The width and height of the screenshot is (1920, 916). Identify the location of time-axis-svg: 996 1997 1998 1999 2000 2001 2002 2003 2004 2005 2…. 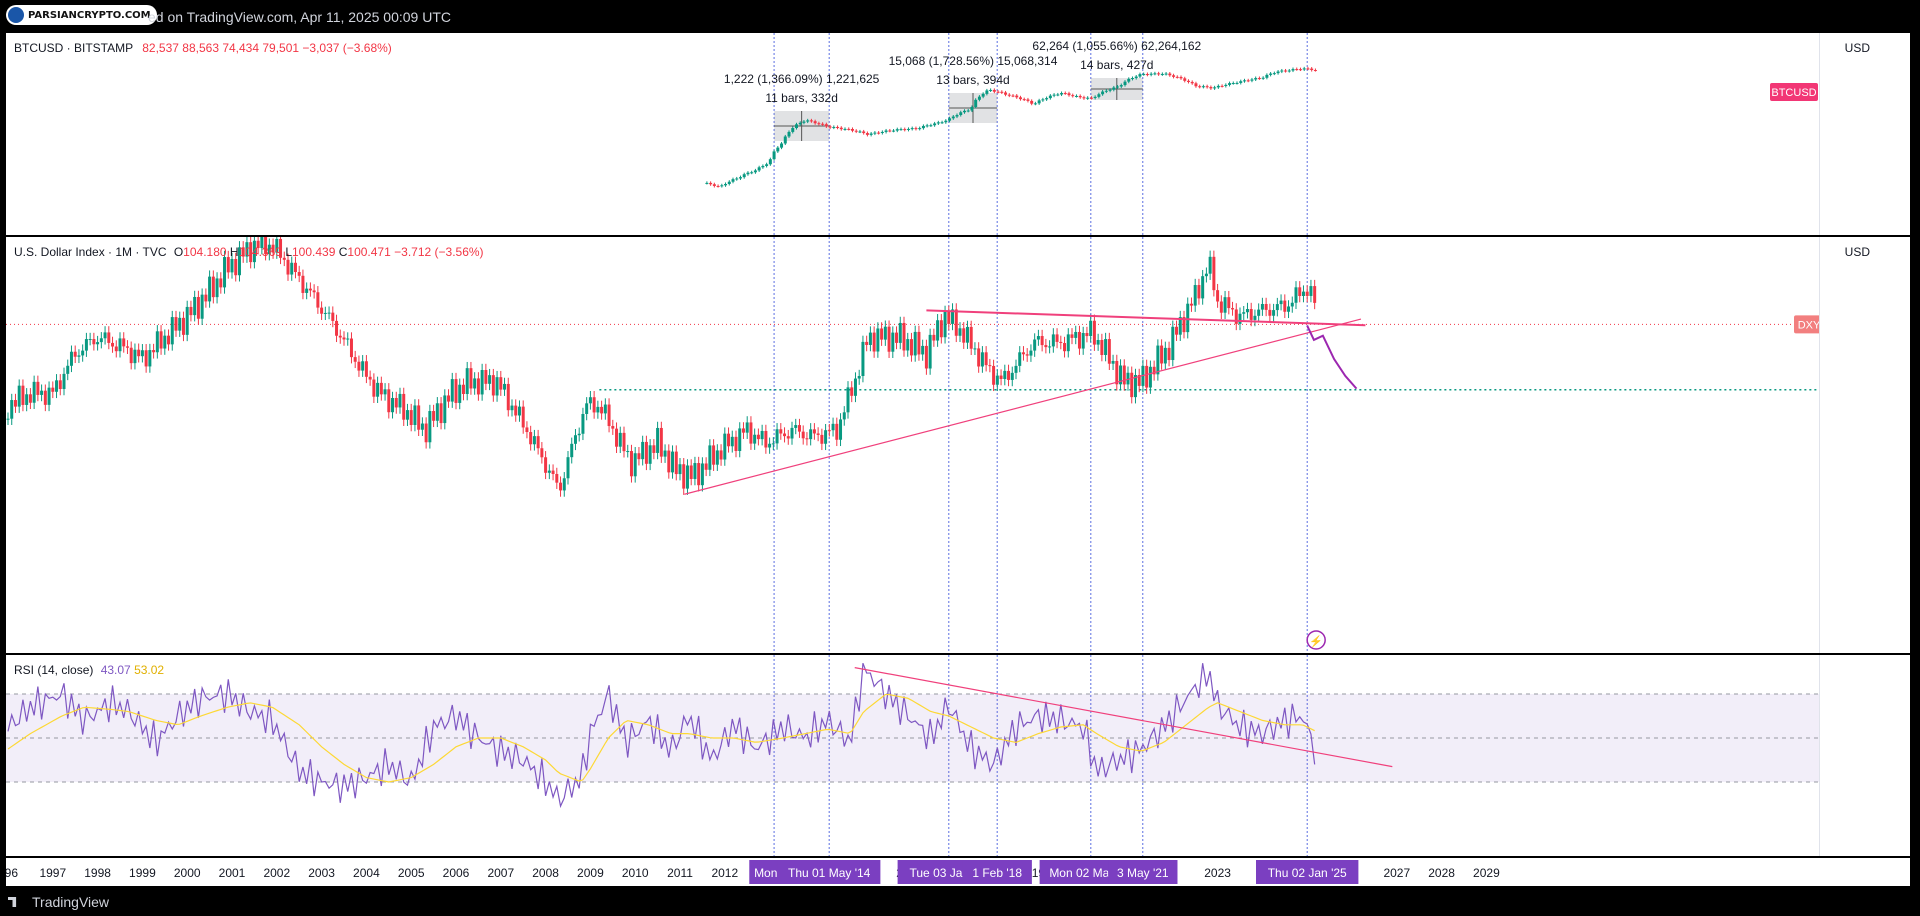
(958, 872).